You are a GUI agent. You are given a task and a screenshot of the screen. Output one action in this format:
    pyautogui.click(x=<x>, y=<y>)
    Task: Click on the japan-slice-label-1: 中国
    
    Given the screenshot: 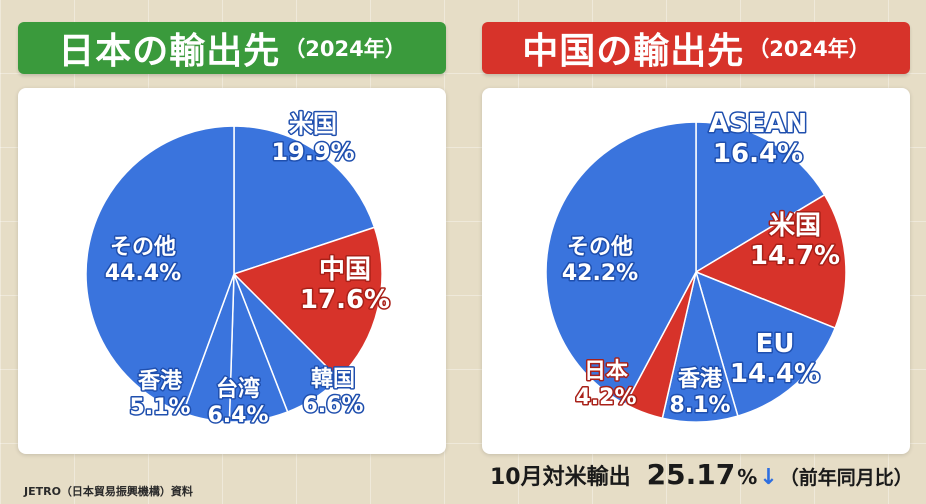 What is the action you would take?
    pyautogui.click(x=345, y=270)
    